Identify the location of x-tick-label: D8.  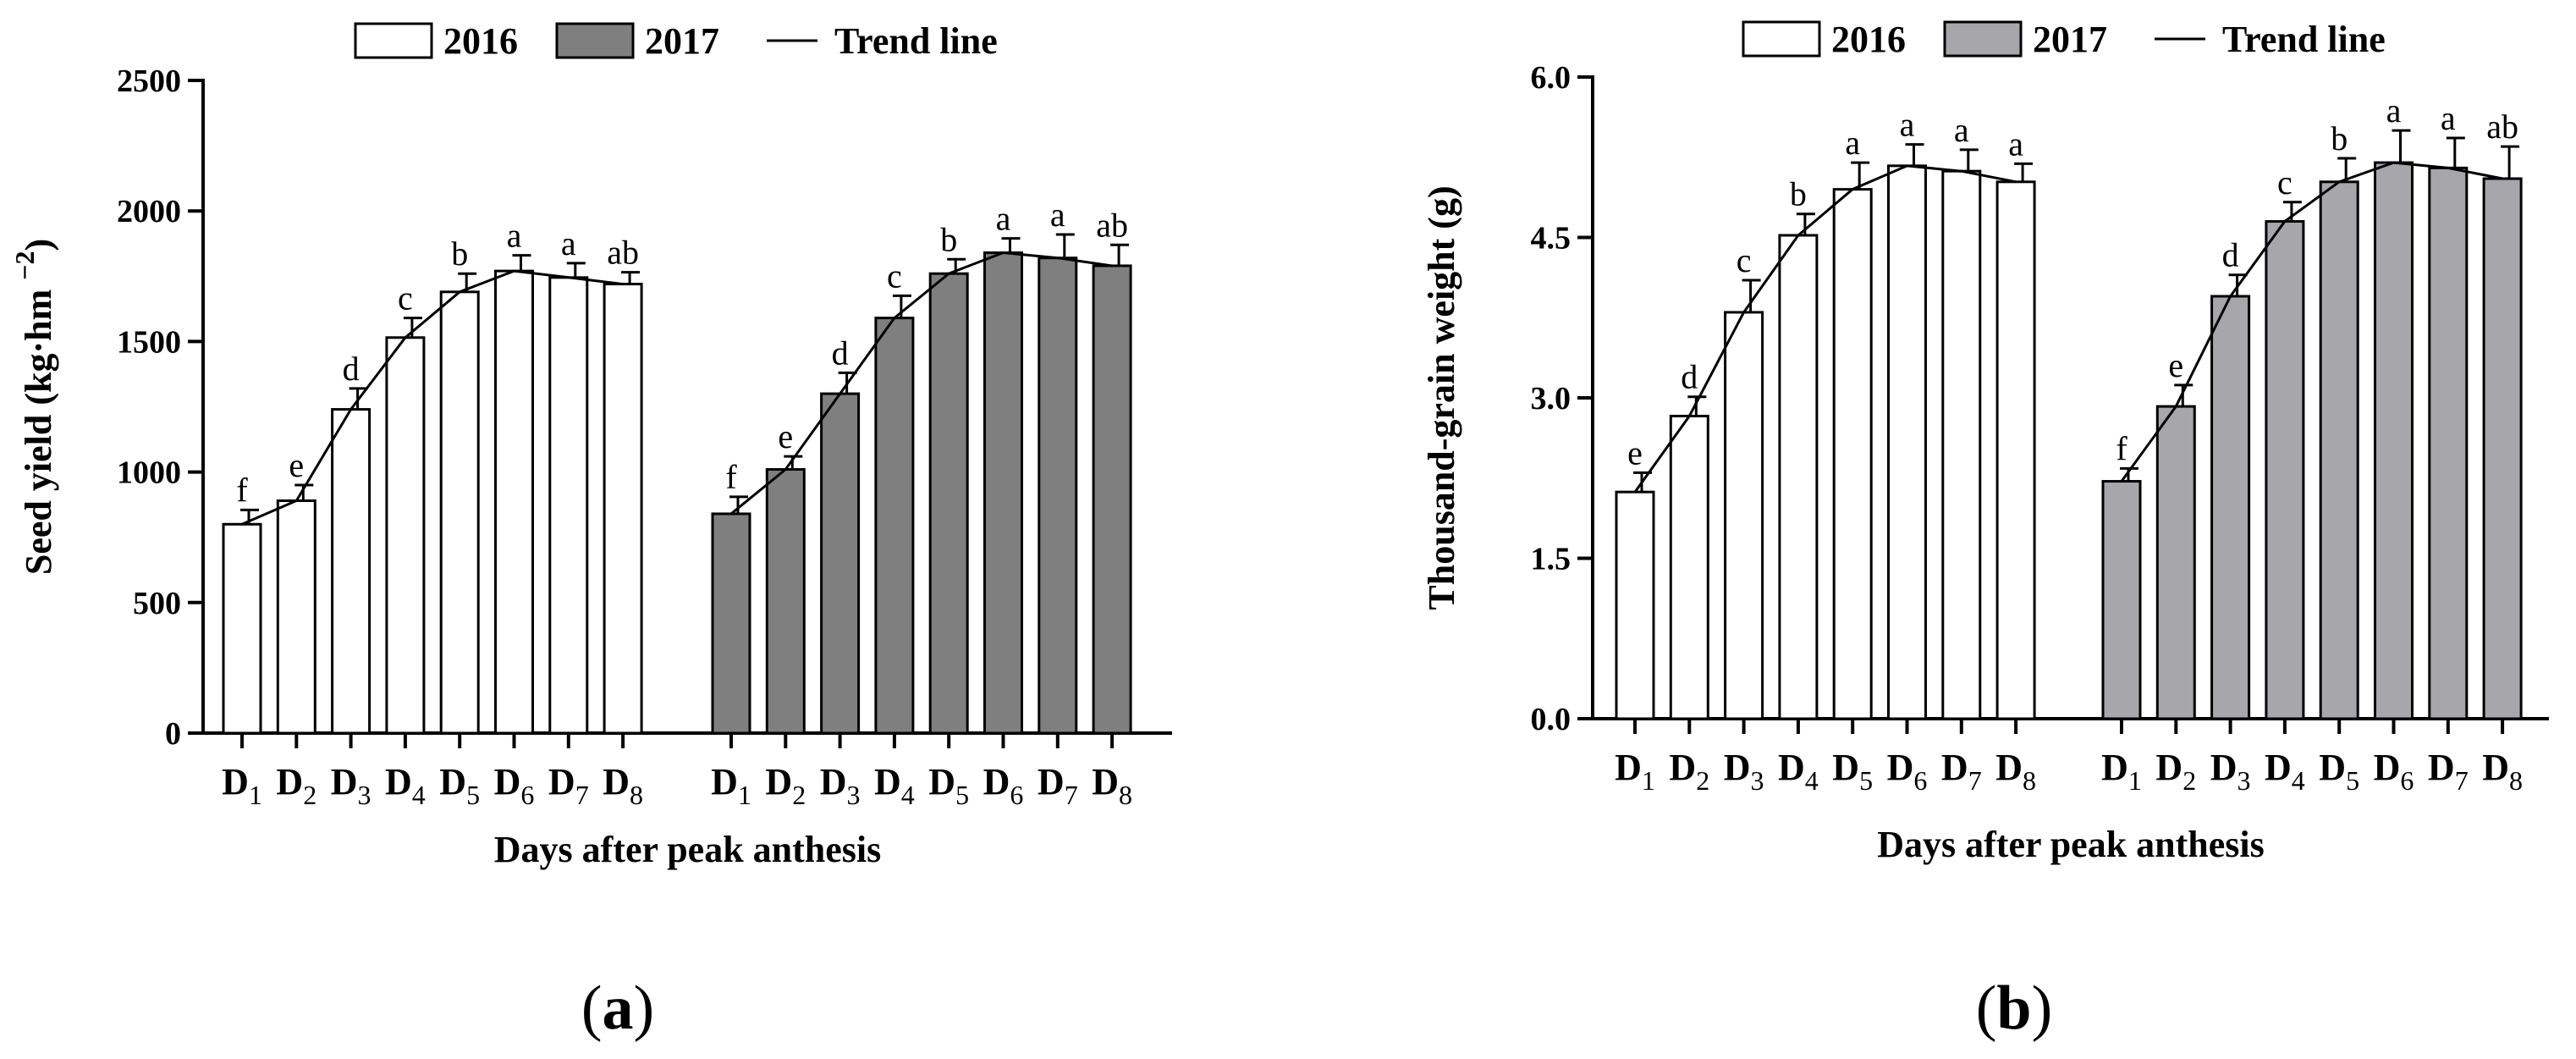
(1112, 785).